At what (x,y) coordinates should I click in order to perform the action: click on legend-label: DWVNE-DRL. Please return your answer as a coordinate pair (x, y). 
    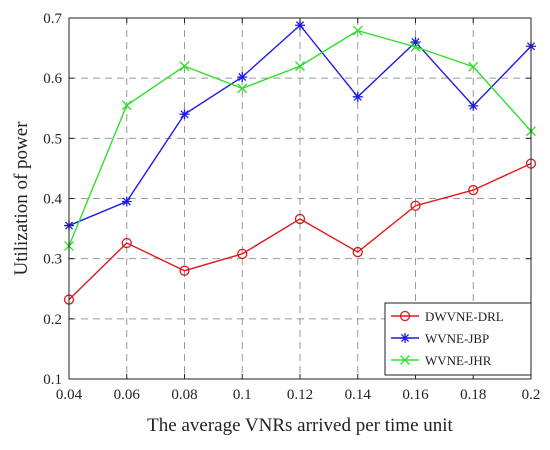
    Looking at the image, I should click on (464, 316).